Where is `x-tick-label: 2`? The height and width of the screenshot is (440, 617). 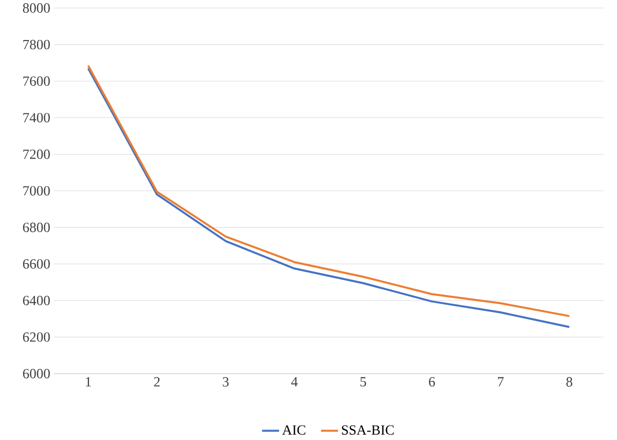 x-tick-label: 2 is located at coordinates (157, 381).